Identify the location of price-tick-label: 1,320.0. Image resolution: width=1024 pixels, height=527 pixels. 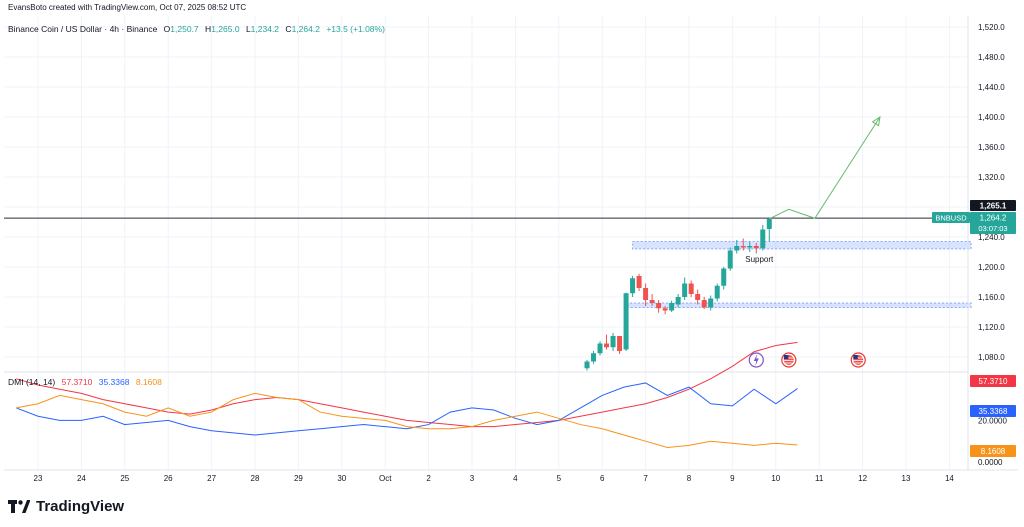
(991, 177).